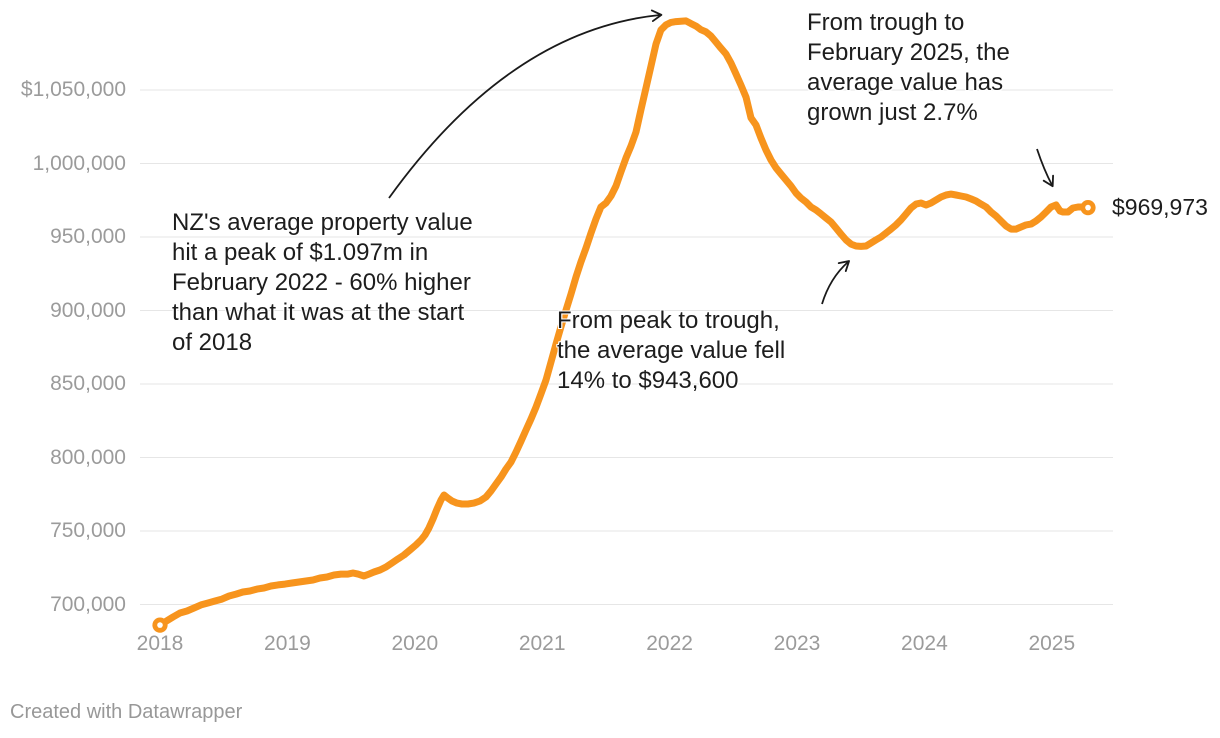  What do you see at coordinates (79, 163) in the screenshot?
I see `y-axis-tick-label: 1,000,000` at bounding box center [79, 163].